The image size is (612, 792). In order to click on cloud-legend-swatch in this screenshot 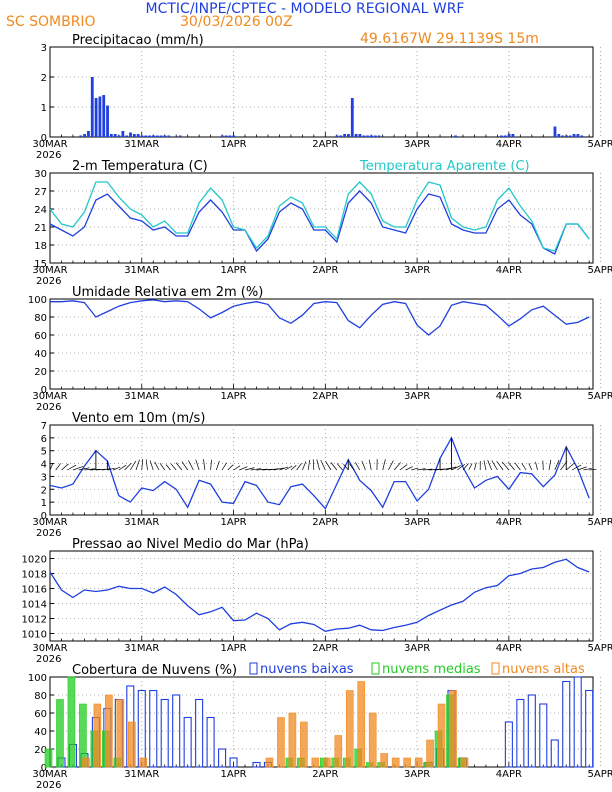, I will do `click(253, 668)`.